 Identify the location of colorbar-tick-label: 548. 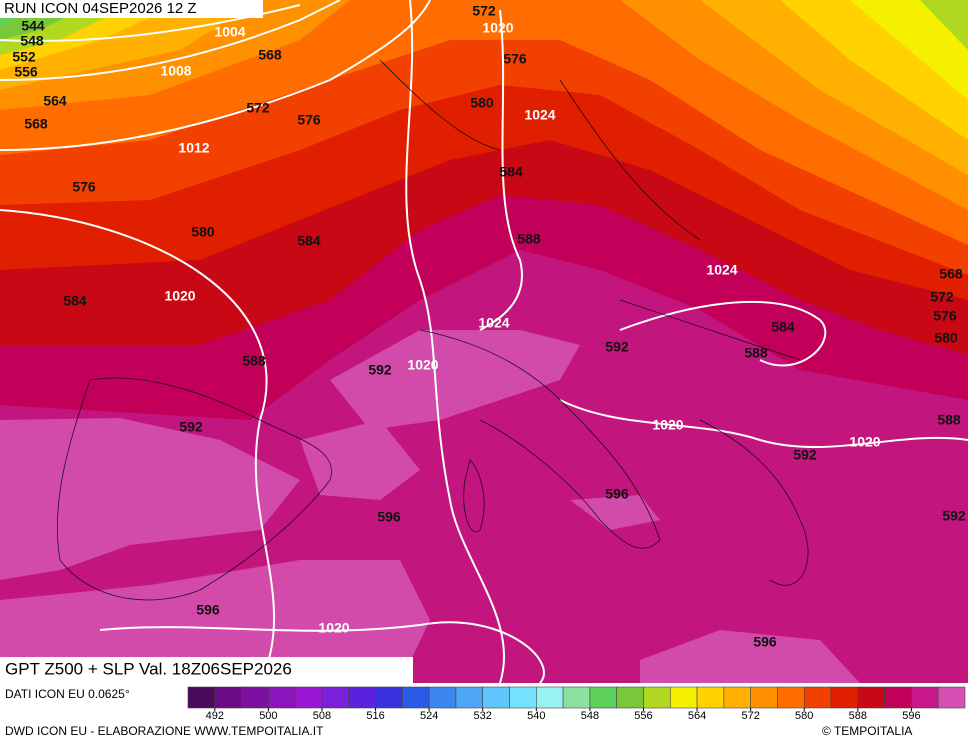
(590, 716).